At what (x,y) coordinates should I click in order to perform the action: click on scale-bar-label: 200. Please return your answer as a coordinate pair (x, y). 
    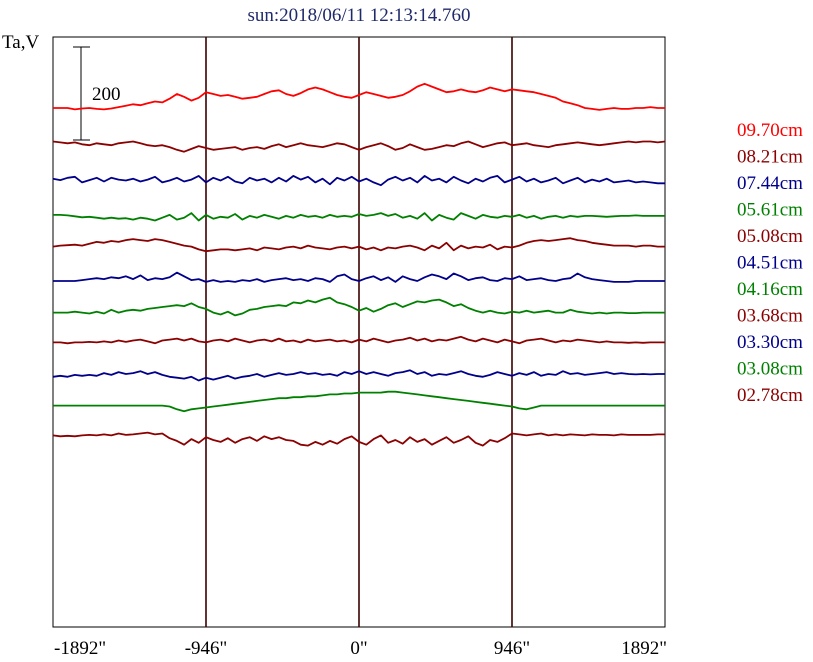
    Looking at the image, I should click on (106, 94).